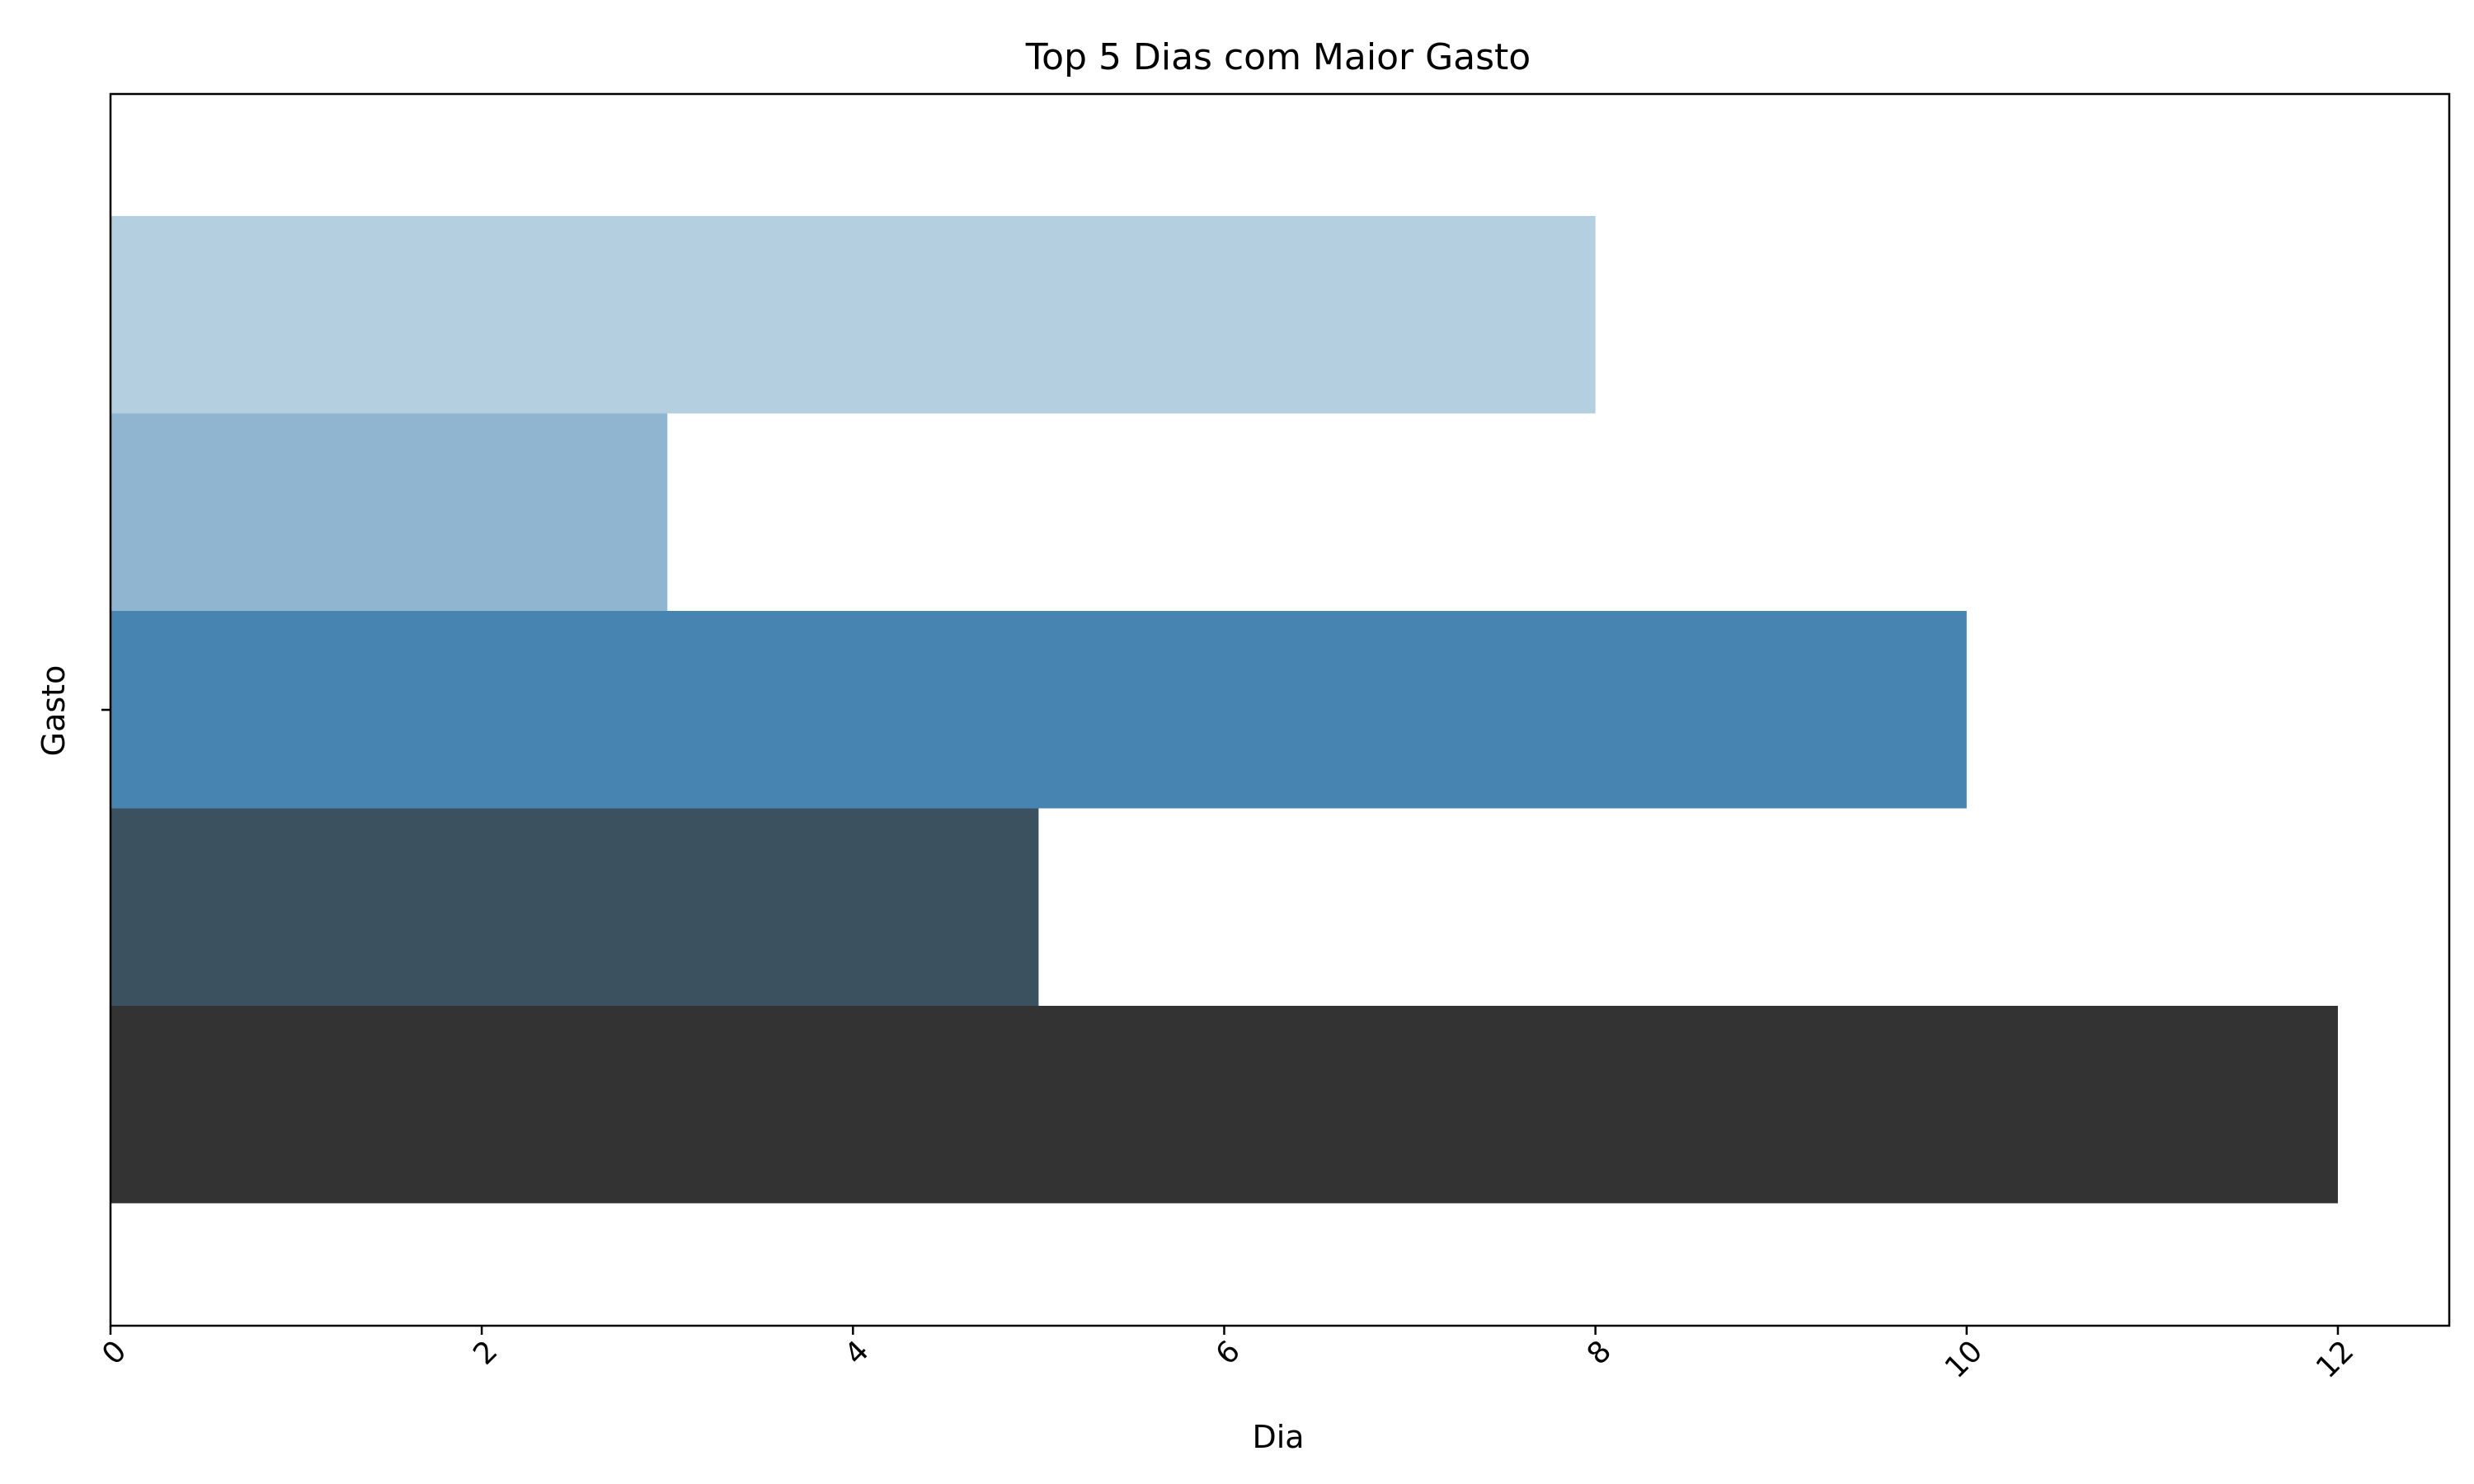 This screenshot has width=2474, height=1484. What do you see at coordinates (1278, 1437) in the screenshot?
I see `x-axis-label: Dia` at bounding box center [1278, 1437].